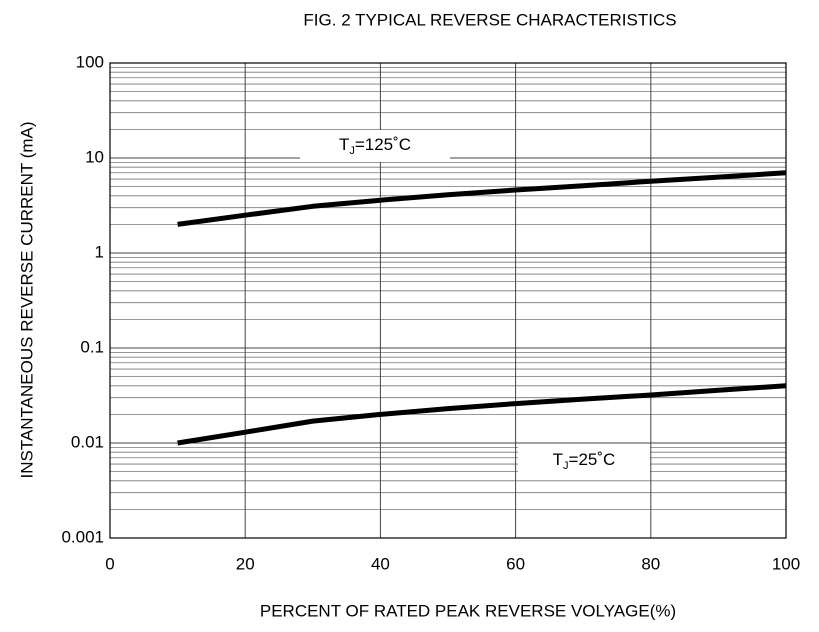 This screenshot has height=632, width=819. What do you see at coordinates (383, 144) in the screenshot?
I see `label-part: =125˚C` at bounding box center [383, 144].